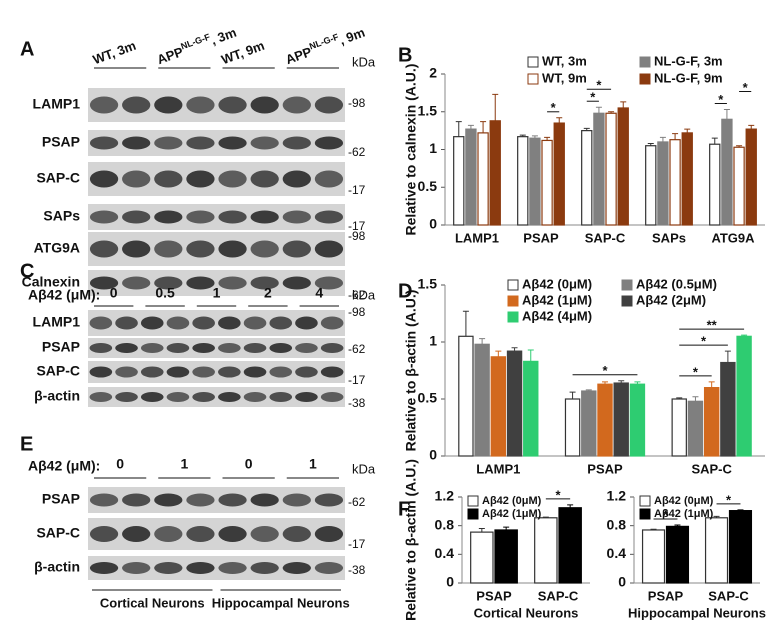  I want to click on y-tick-label: 1, so click(433, 341).